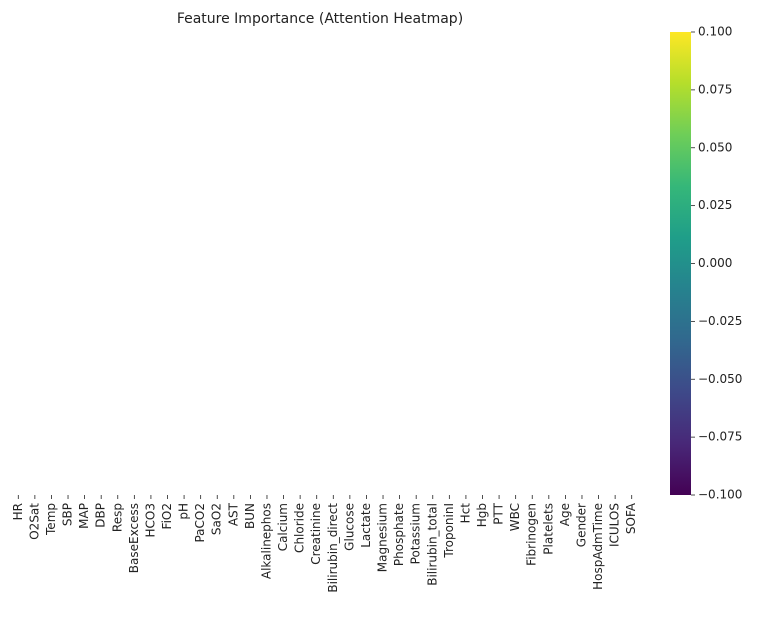 The width and height of the screenshot is (762, 618). I want to click on x-tick-label: Phosphate, so click(399, 534).